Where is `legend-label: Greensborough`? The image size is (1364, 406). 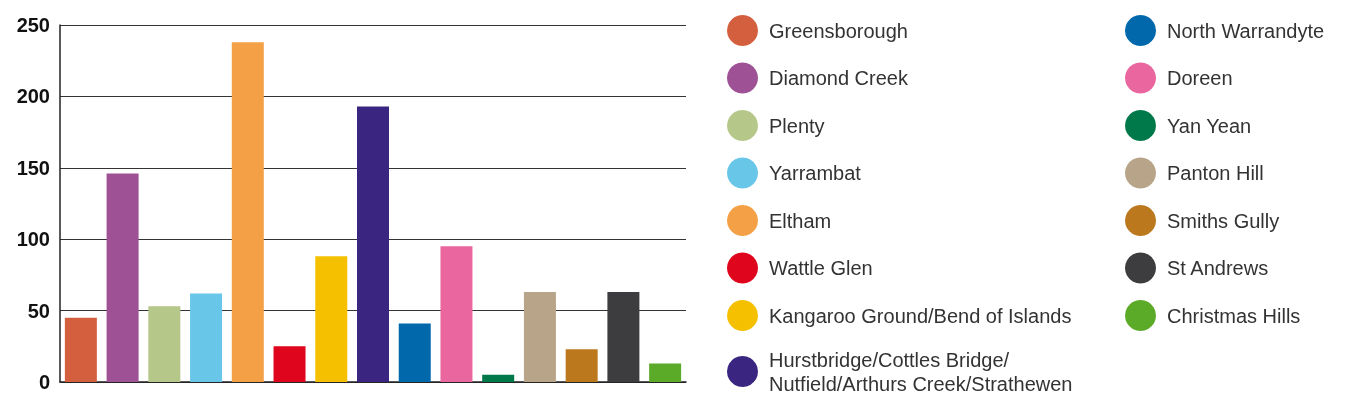 legend-label: Greensborough is located at coordinates (838, 30).